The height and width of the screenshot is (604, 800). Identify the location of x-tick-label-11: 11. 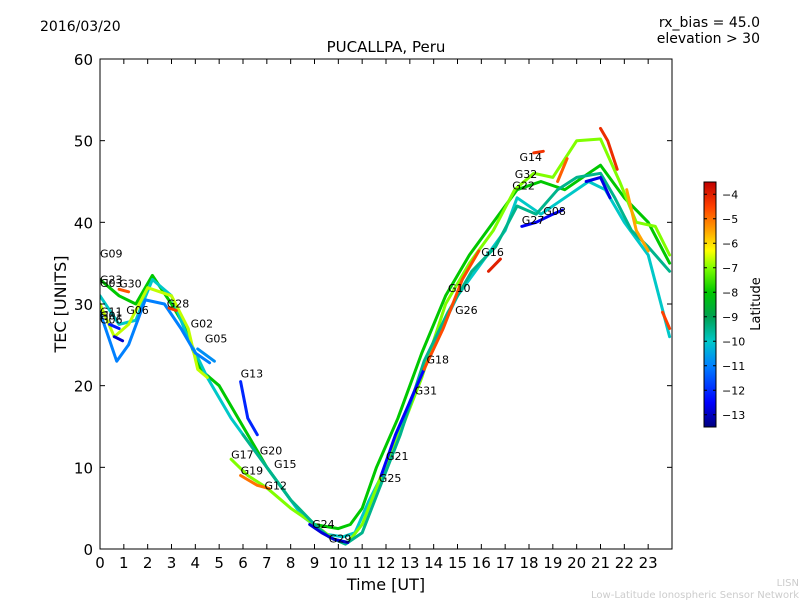
(362, 563).